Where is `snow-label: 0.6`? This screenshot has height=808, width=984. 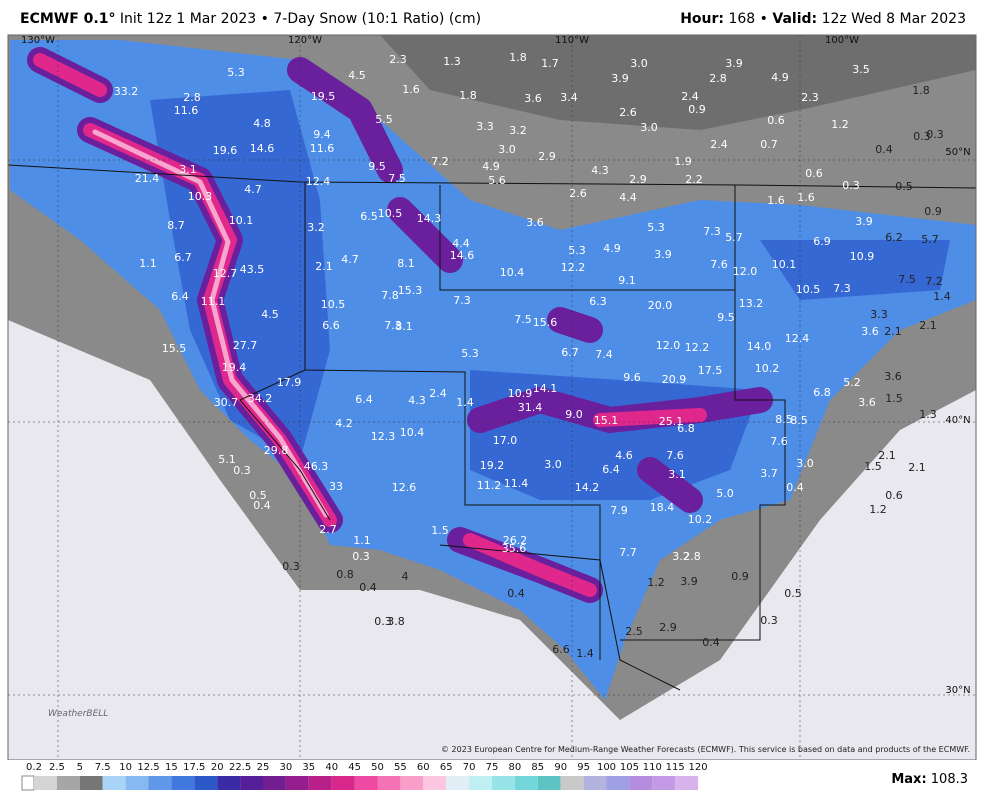 snow-label: 0.6 is located at coordinates (776, 120).